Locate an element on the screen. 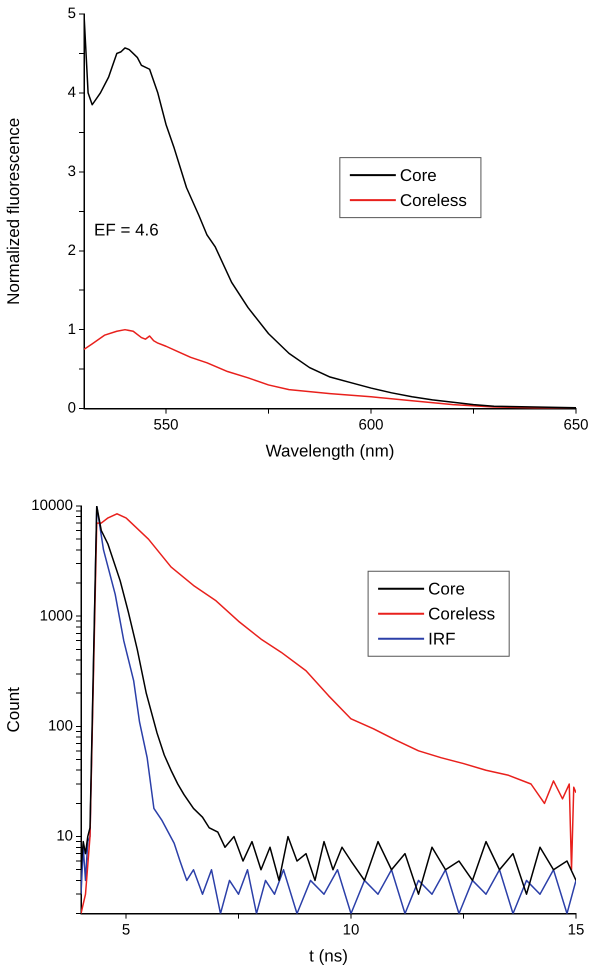 The height and width of the screenshot is (975, 592). y-tick-label: 100 is located at coordinates (60, 726).